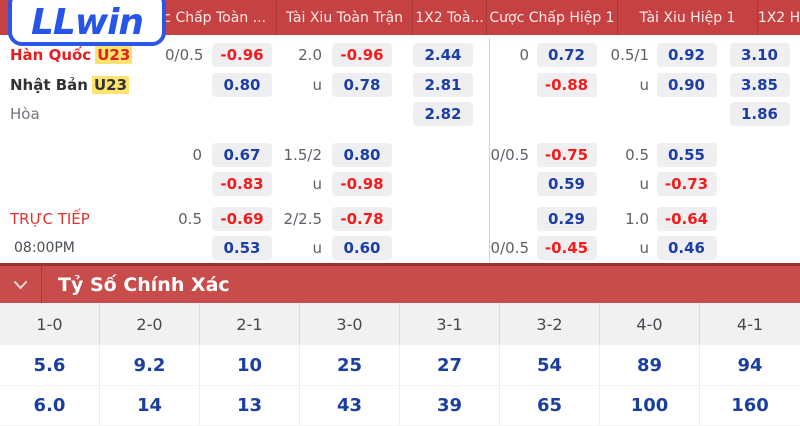  Describe the element at coordinates (242, 85) in the screenshot. I see `handicap-odds-button: 0.80` at that location.